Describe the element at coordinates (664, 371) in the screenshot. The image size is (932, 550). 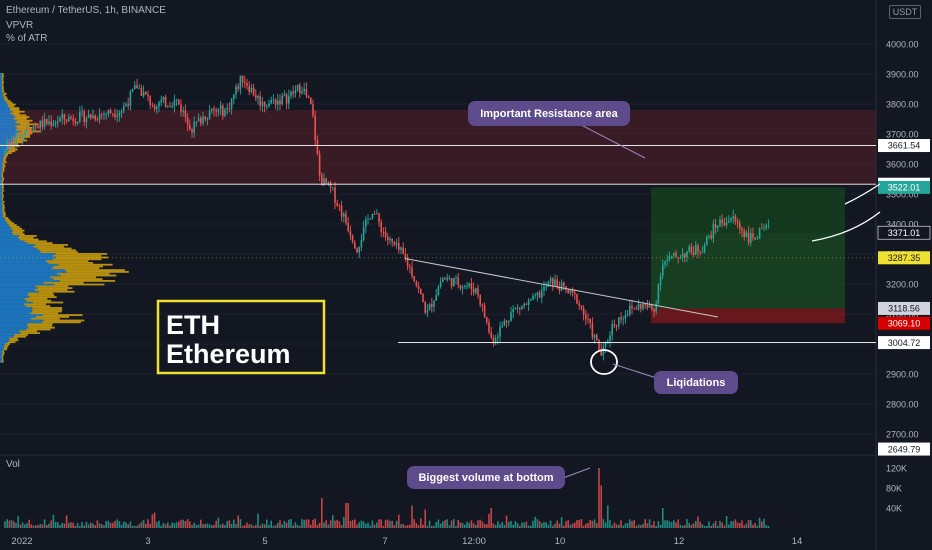
I see `liquidations-callout: Liqidations` at that location.